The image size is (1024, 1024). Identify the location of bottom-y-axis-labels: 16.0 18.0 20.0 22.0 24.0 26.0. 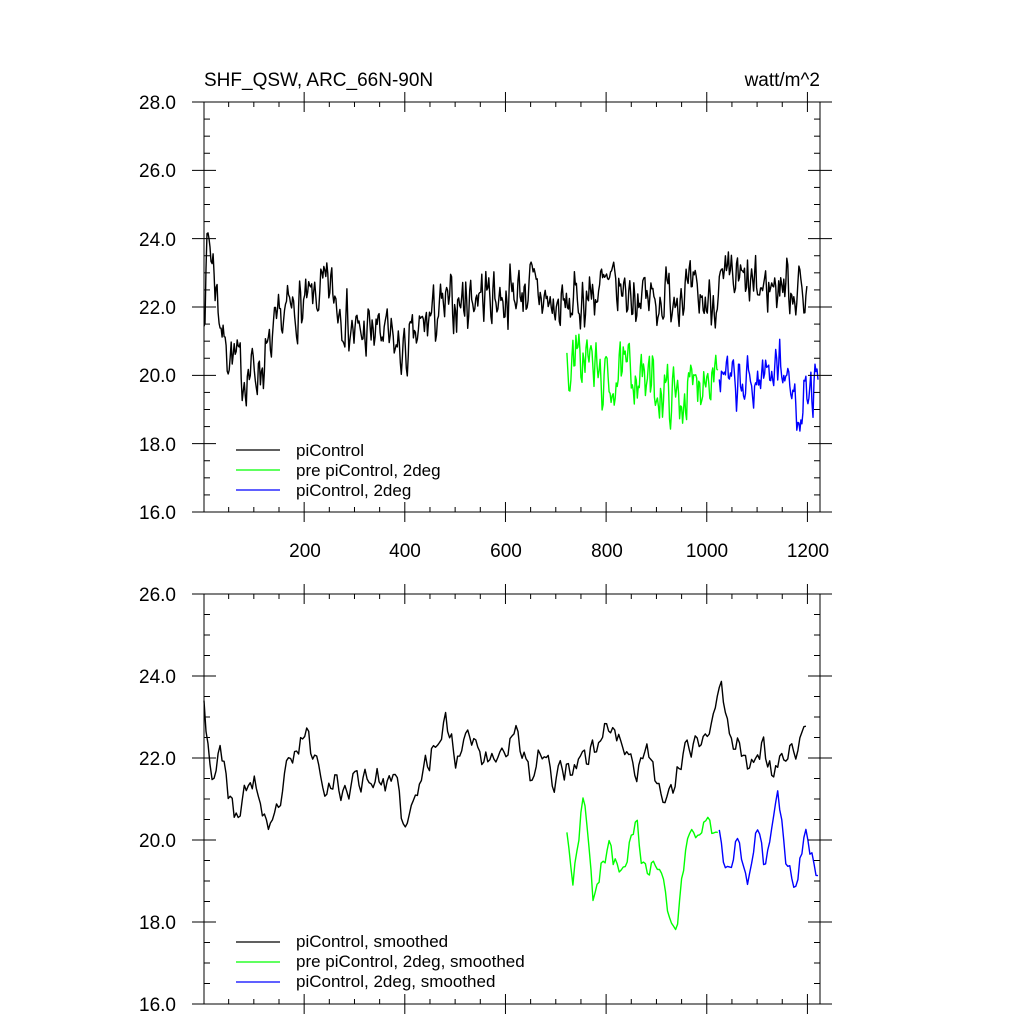
(157, 800).